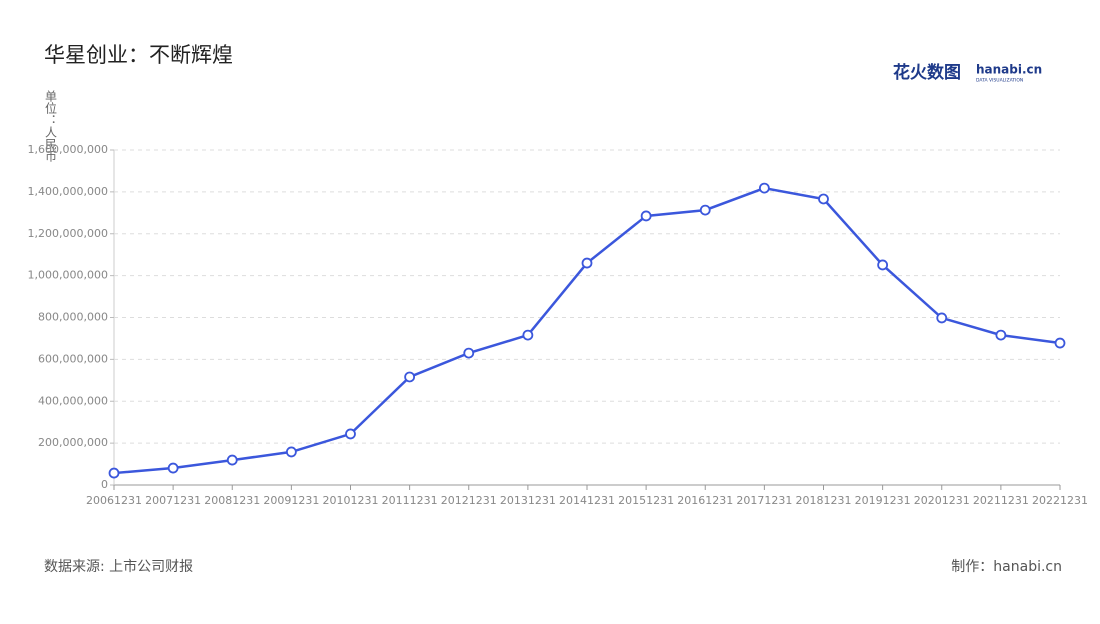 Image resolution: width=1100 pixels, height=624 pixels. Describe the element at coordinates (927, 72) in the screenshot. I see `logo-brand: 花火数图` at that location.